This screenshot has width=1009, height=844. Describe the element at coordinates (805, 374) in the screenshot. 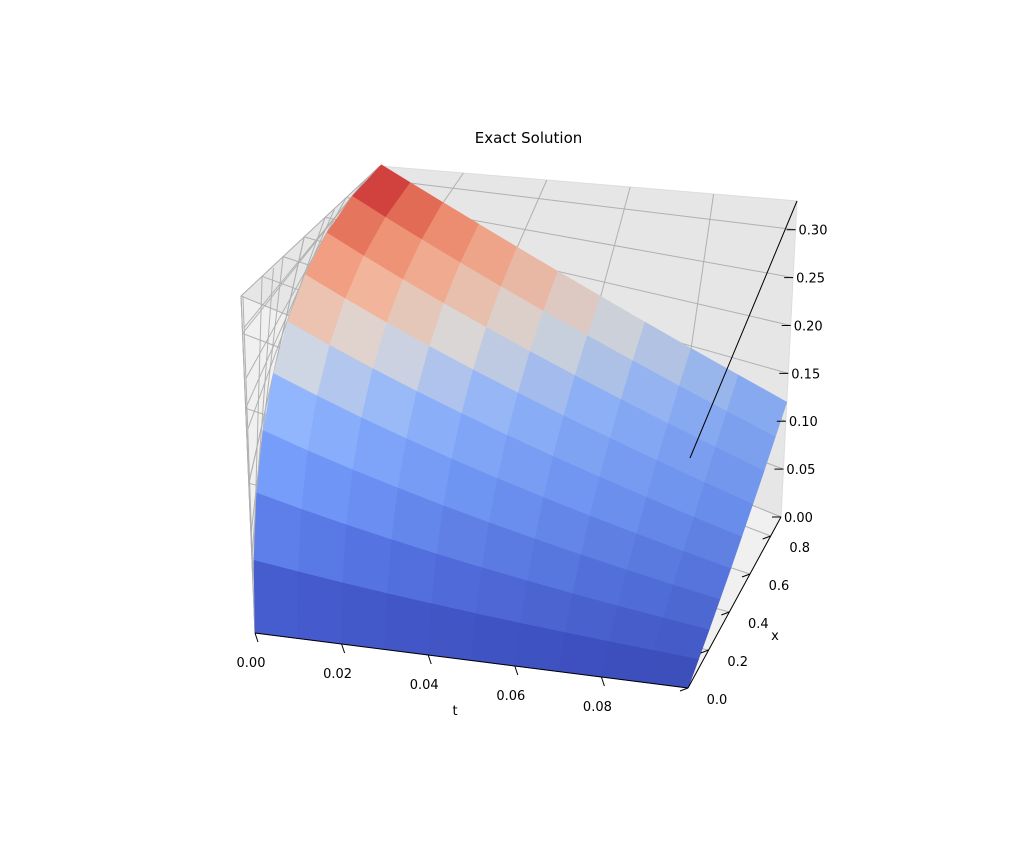

I see `z-tick-label: 0.15` at that location.